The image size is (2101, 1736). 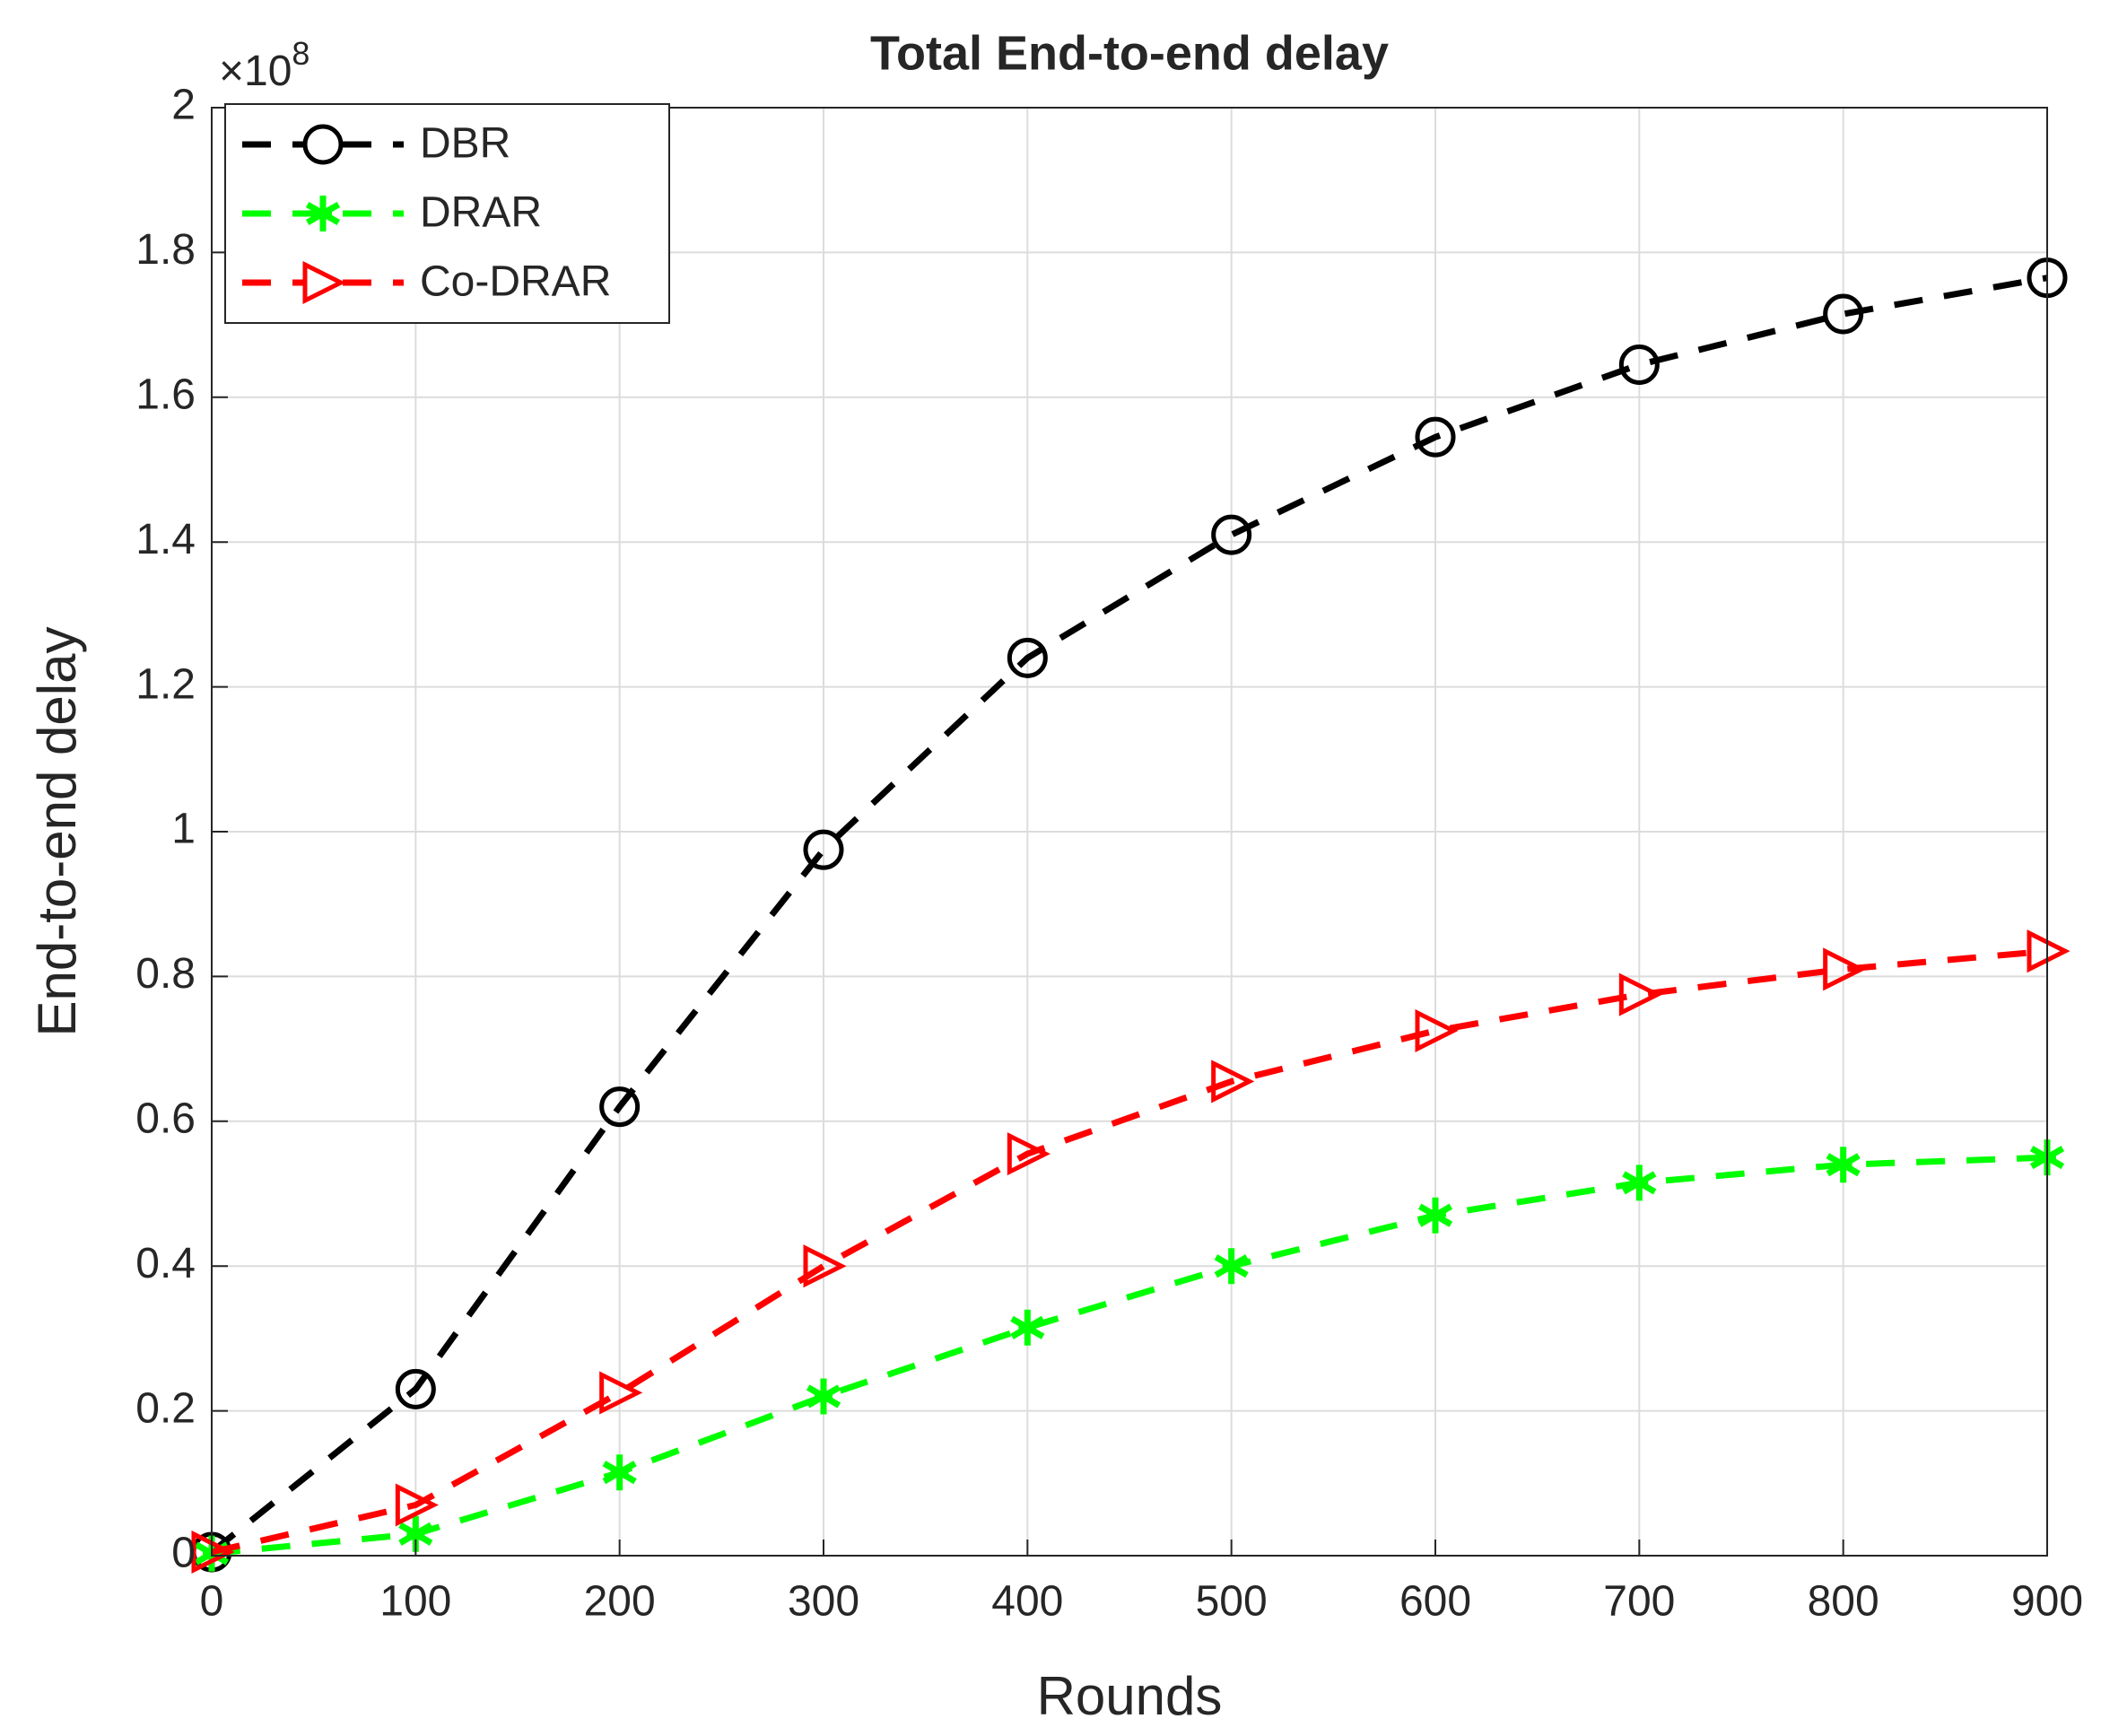 I want to click on legend: DBR DRAR Co-DRAR, so click(x=447, y=214).